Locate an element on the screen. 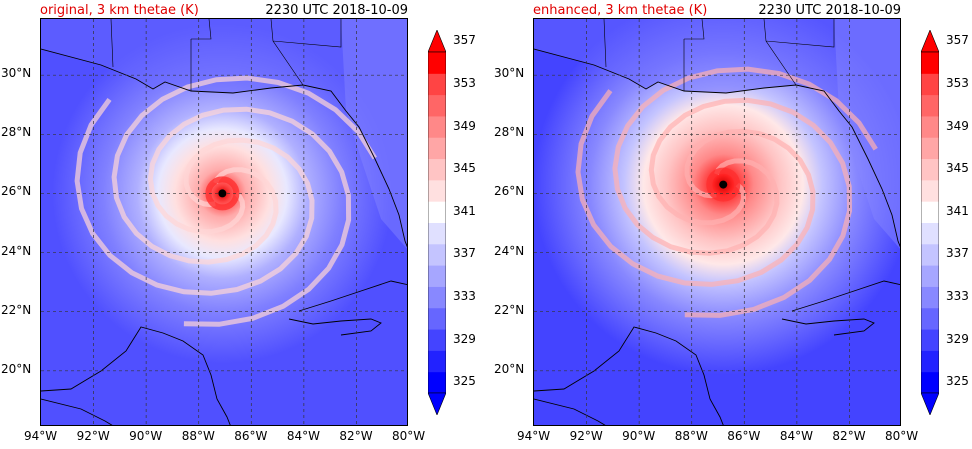 The width and height of the screenshot is (972, 449). colorbar-extend-min is located at coordinates (930, 403).